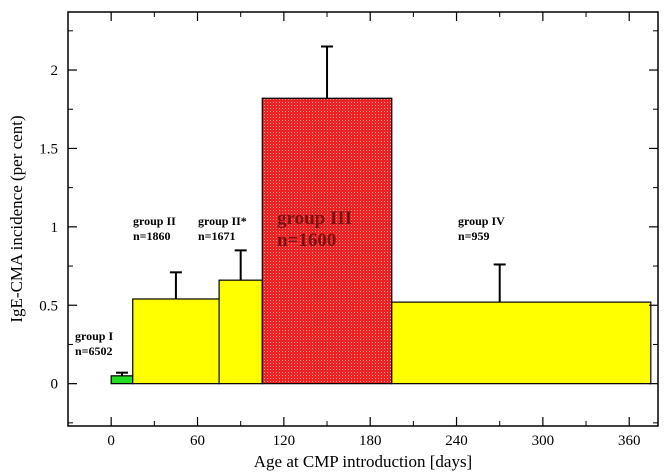 This screenshot has width=672, height=473. What do you see at coordinates (55, 385) in the screenshot?
I see `y-tick-label: 0` at bounding box center [55, 385].